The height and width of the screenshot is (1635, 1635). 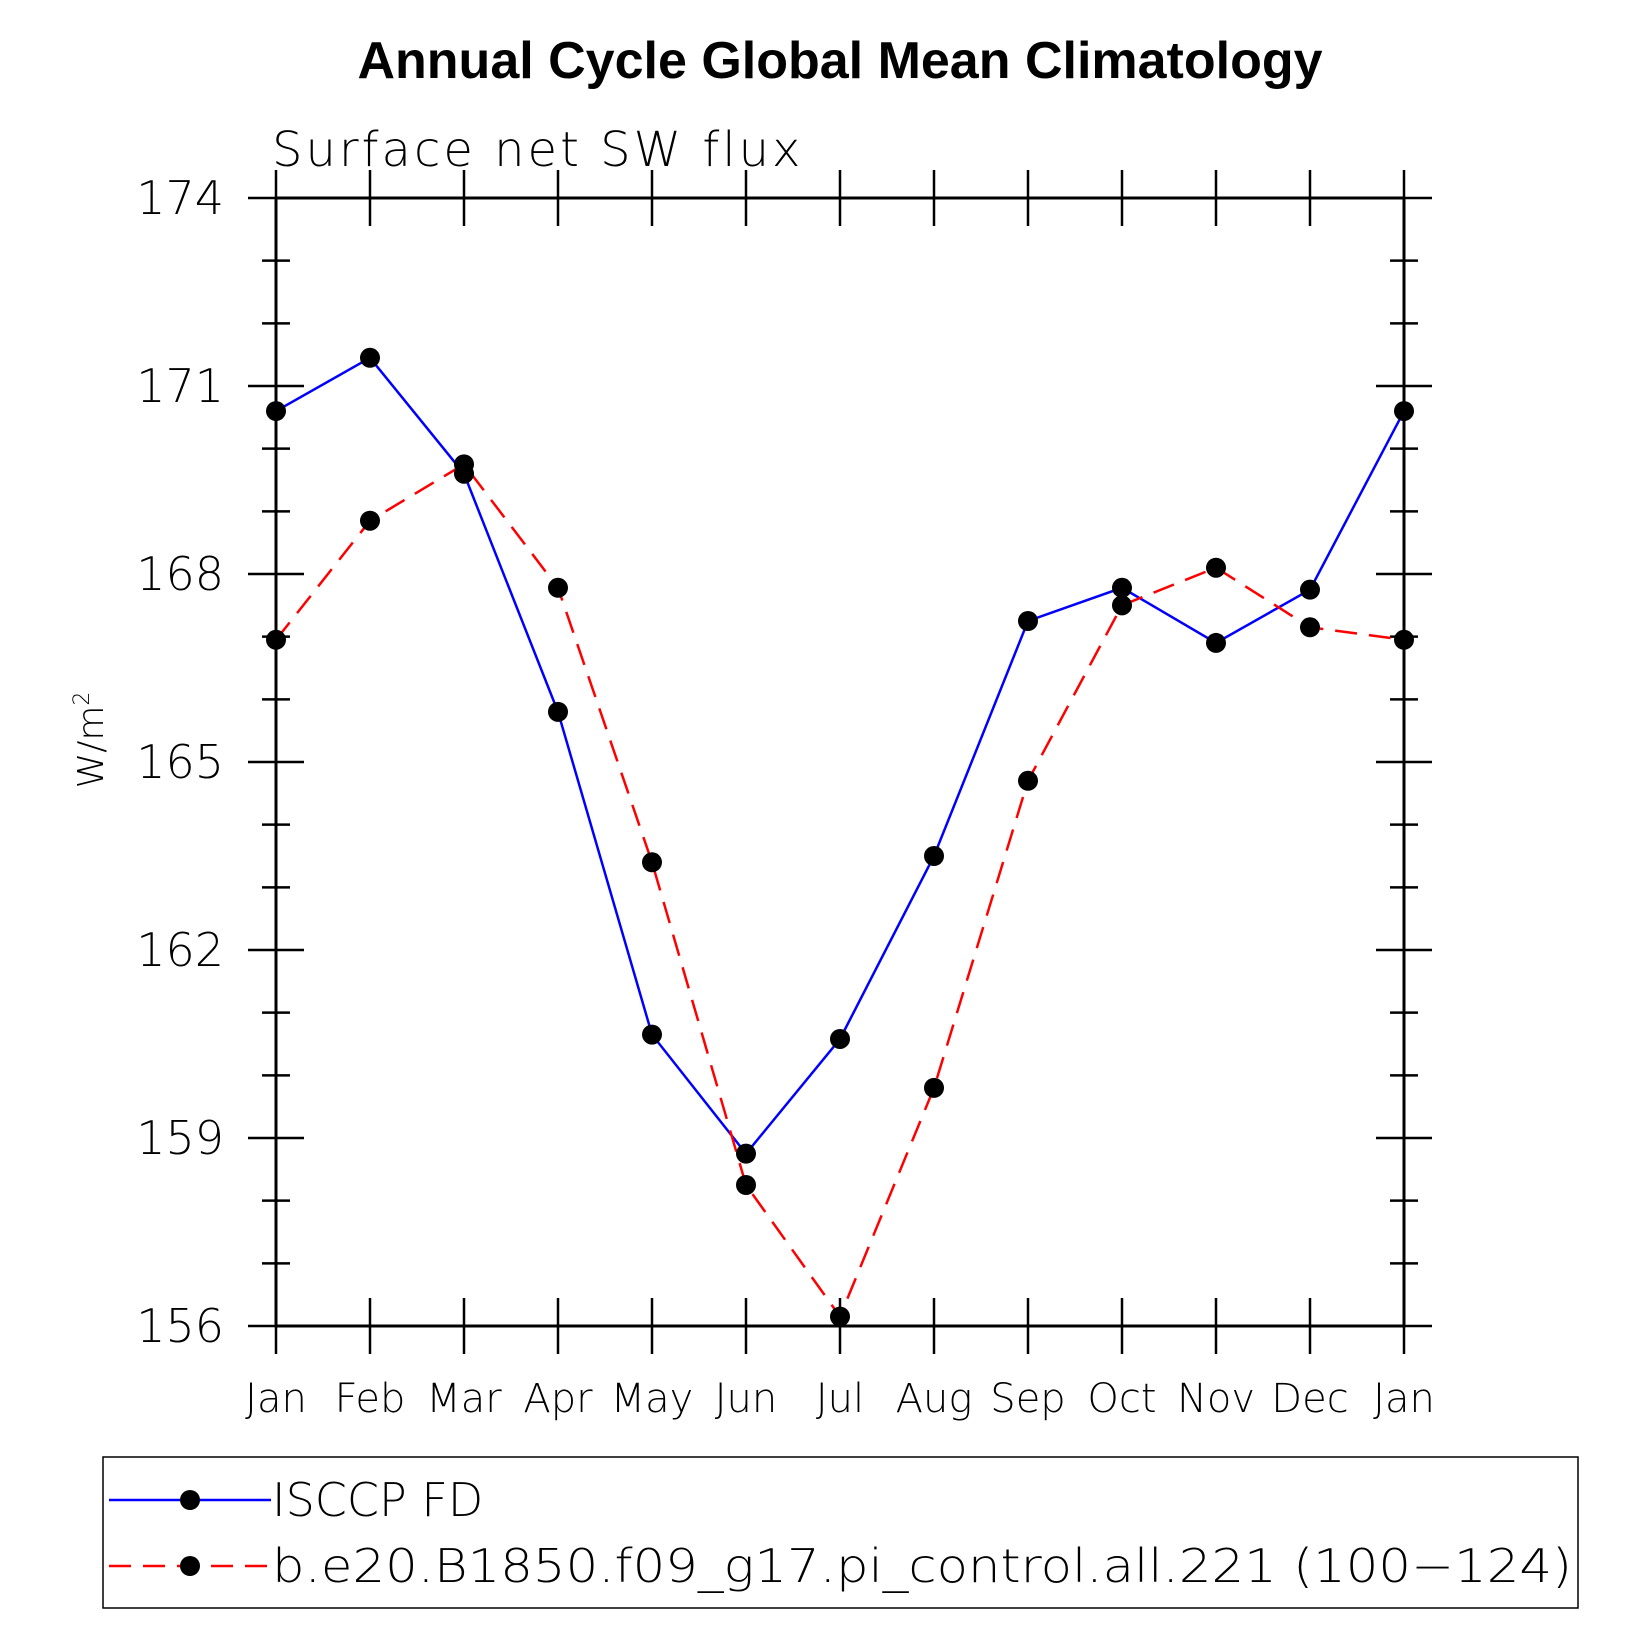 What do you see at coordinates (1027, 1399) in the screenshot?
I see `x-tick-label: Sep` at bounding box center [1027, 1399].